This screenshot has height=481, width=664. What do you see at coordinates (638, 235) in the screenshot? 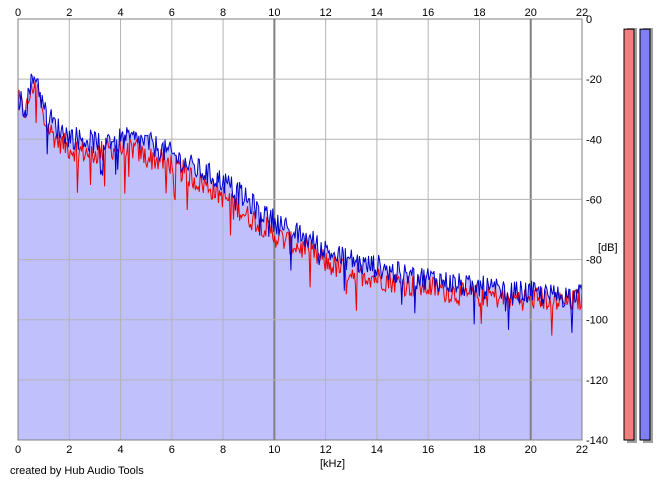
I see `level-meters` at bounding box center [638, 235].